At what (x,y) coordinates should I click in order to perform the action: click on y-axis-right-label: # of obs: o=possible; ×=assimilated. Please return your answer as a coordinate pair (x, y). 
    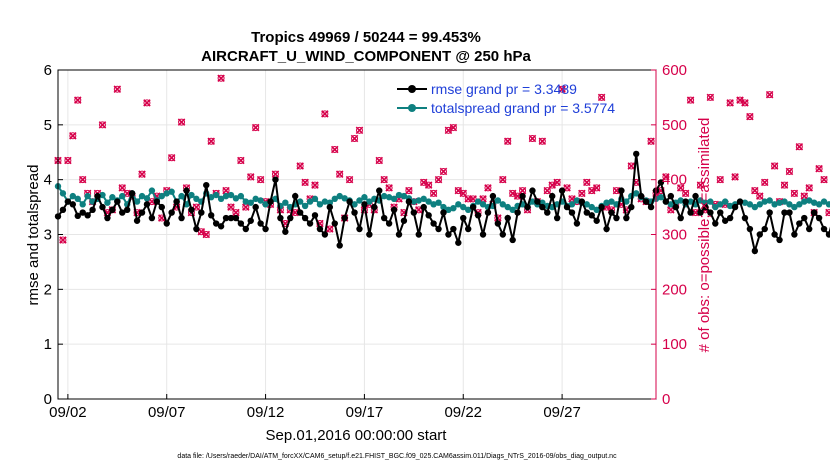
    Looking at the image, I should click on (704, 235).